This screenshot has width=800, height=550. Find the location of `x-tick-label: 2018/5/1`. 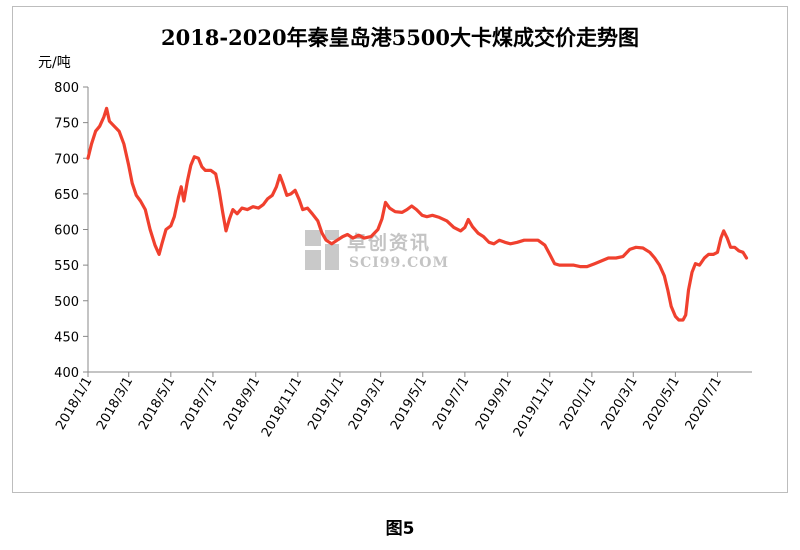

x-tick-label: 2018/5/1 is located at coordinates (157, 404).